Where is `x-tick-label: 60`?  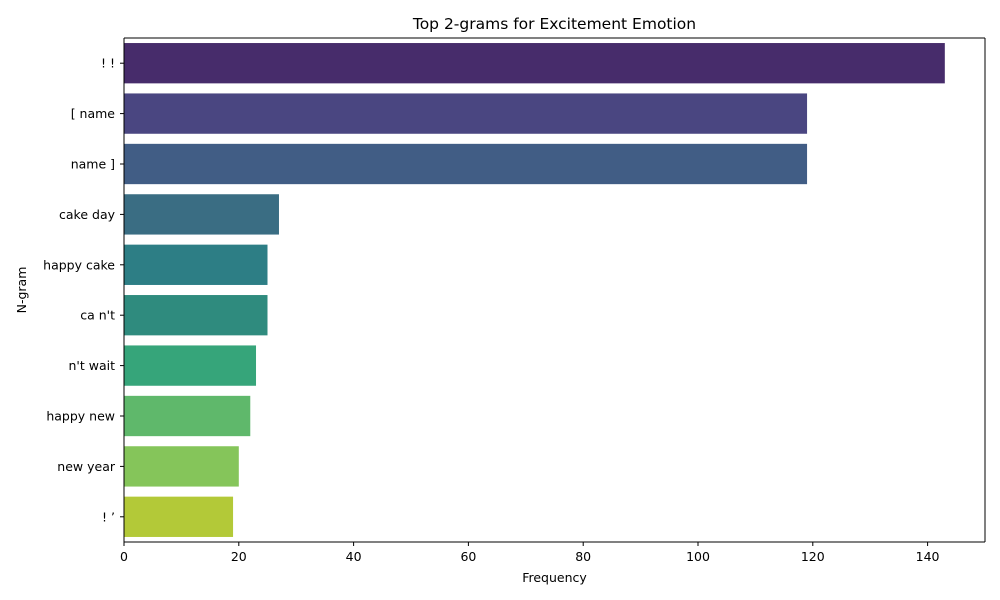
x-tick-label: 60 is located at coordinates (468, 556).